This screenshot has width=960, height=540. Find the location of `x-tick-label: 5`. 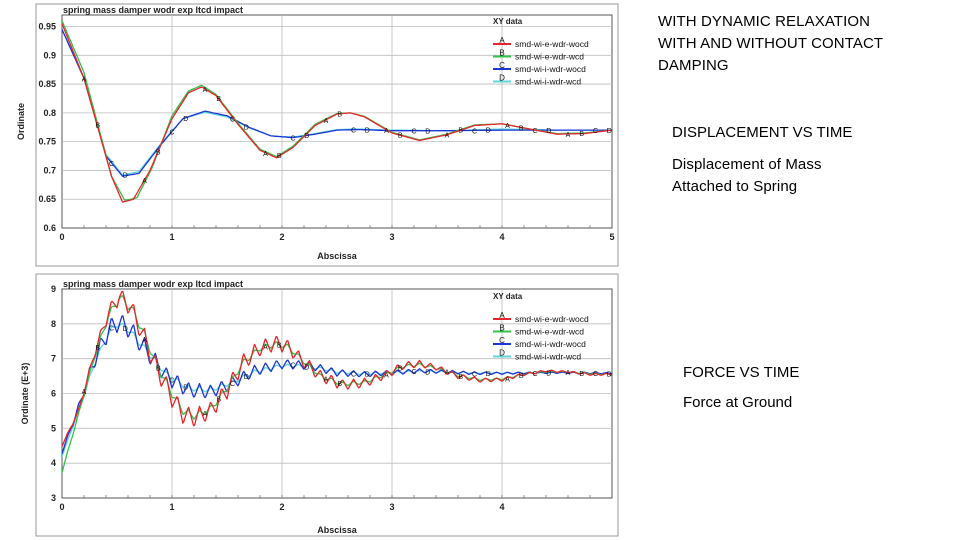

x-tick-label: 5 is located at coordinates (611, 237).